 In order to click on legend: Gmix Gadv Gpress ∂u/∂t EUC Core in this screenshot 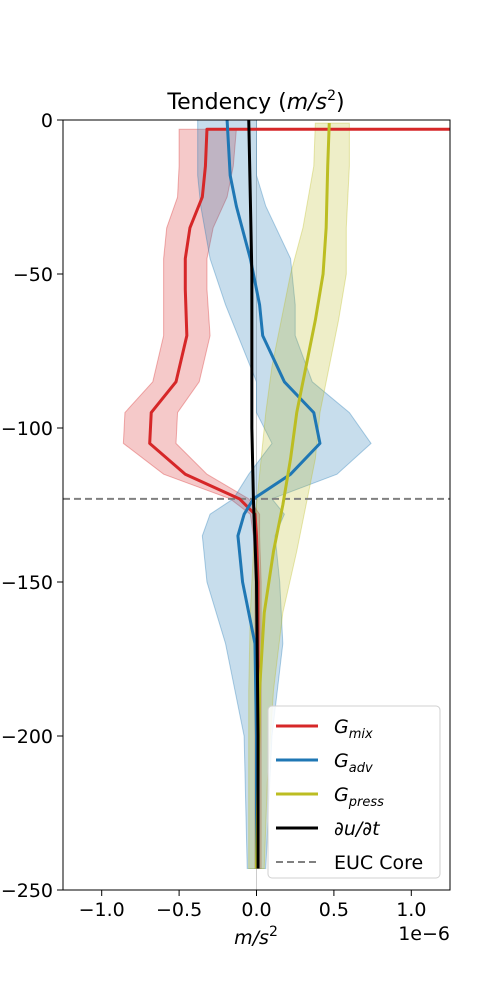, I will do `click(354, 792)`.